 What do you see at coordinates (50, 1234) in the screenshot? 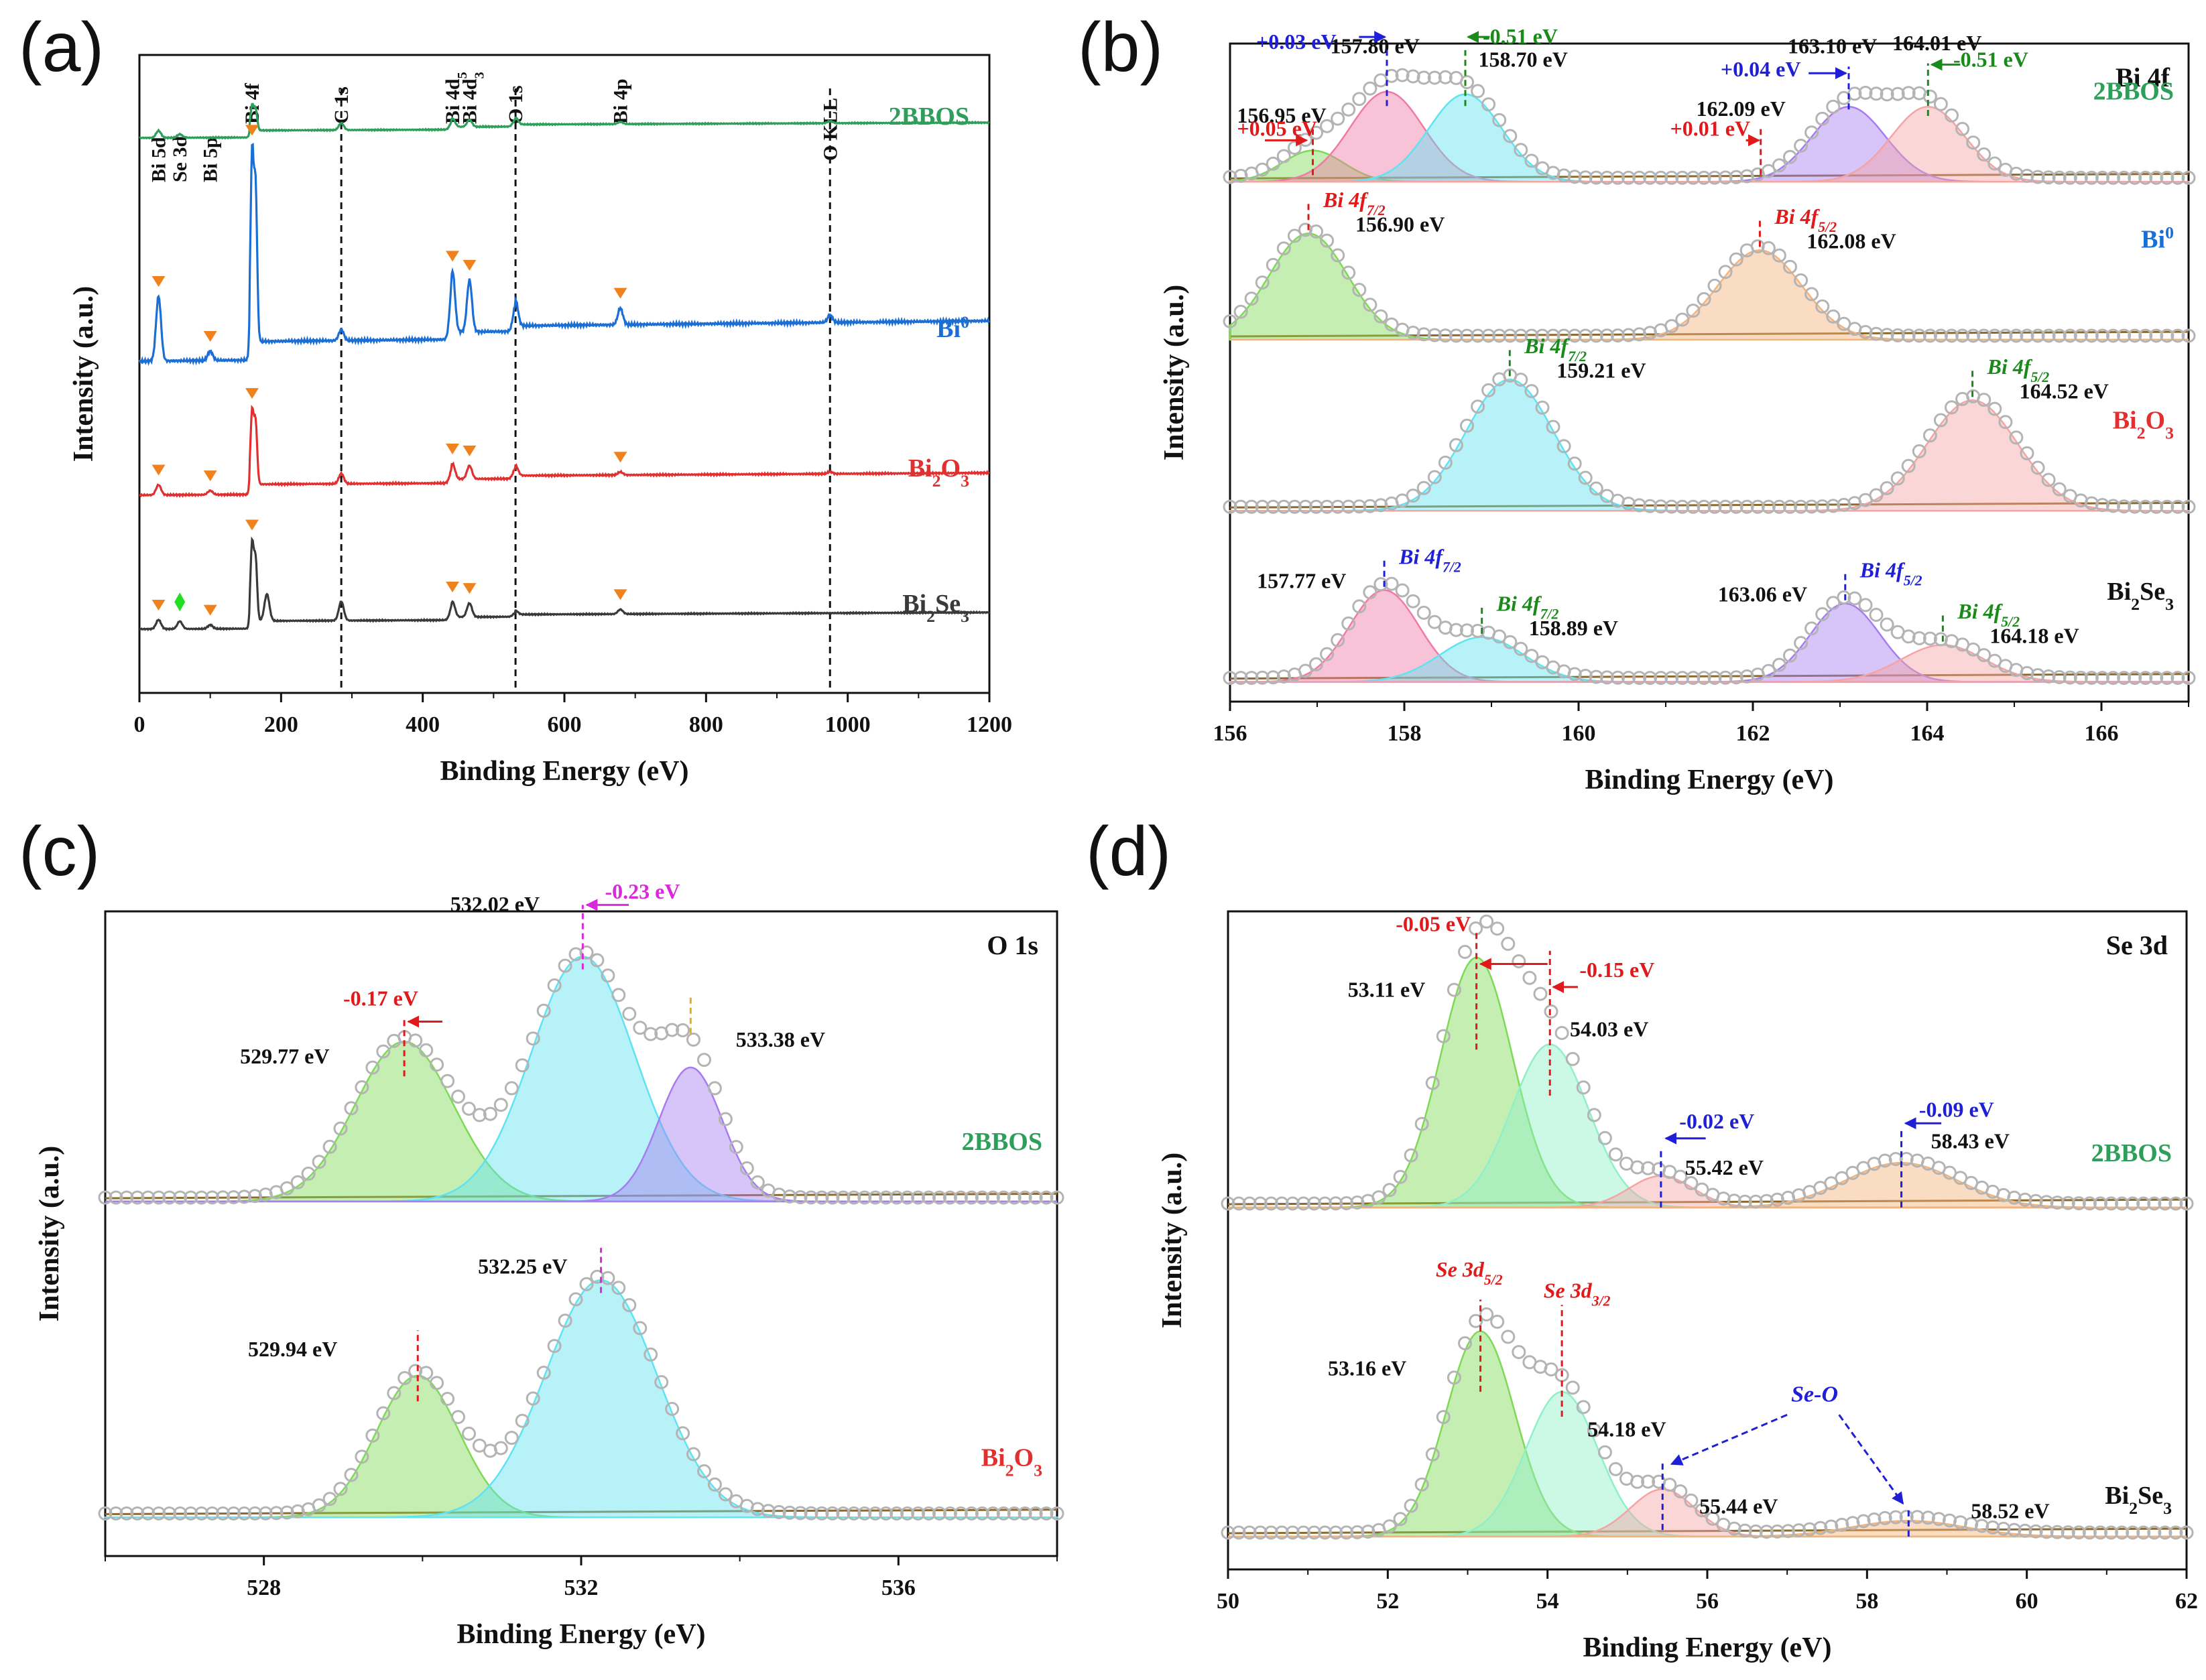
I see `y-axis-title: Intensity (a.u.)` at bounding box center [50, 1234].